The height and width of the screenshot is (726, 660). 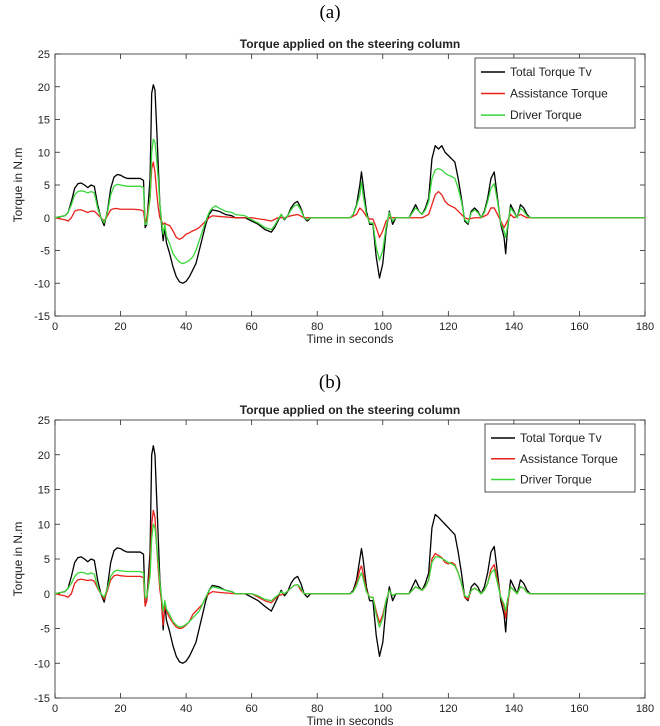 What do you see at coordinates (252, 327) in the screenshot?
I see `charta-xtick-label: 60` at bounding box center [252, 327].